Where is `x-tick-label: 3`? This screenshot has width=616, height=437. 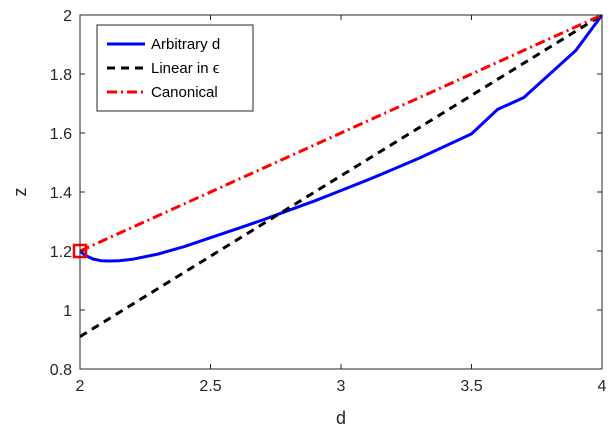
x-tick-label: 3 is located at coordinates (341, 386).